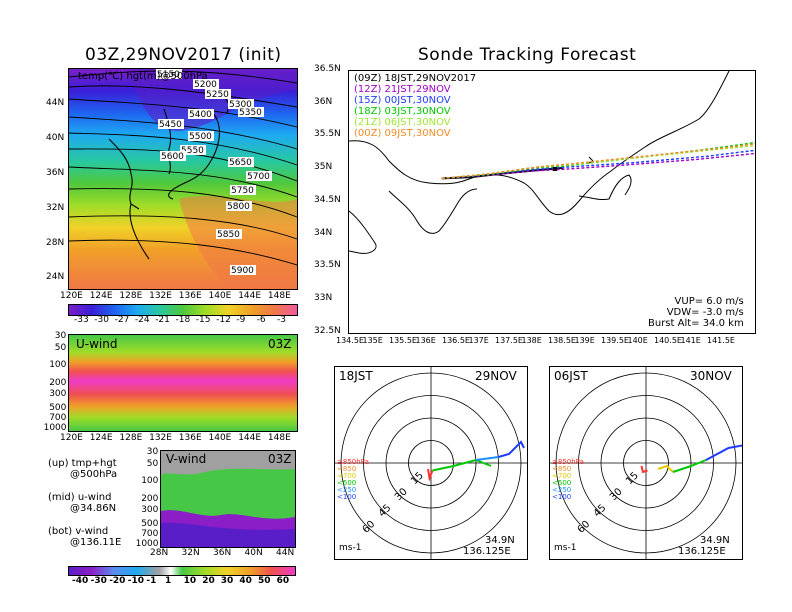  What do you see at coordinates (58, 394) in the screenshot?
I see `uwind-pressure-tick: 300` at bounding box center [58, 394].